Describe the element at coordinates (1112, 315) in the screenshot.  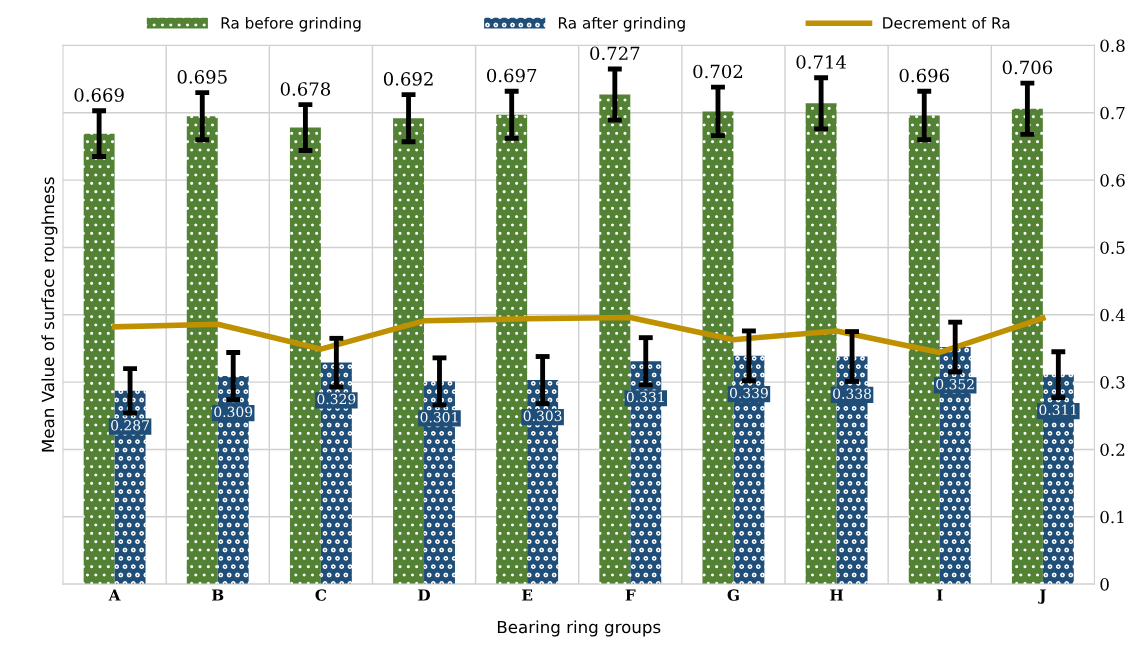
I see `y-tick-label: 0.4` at that location.